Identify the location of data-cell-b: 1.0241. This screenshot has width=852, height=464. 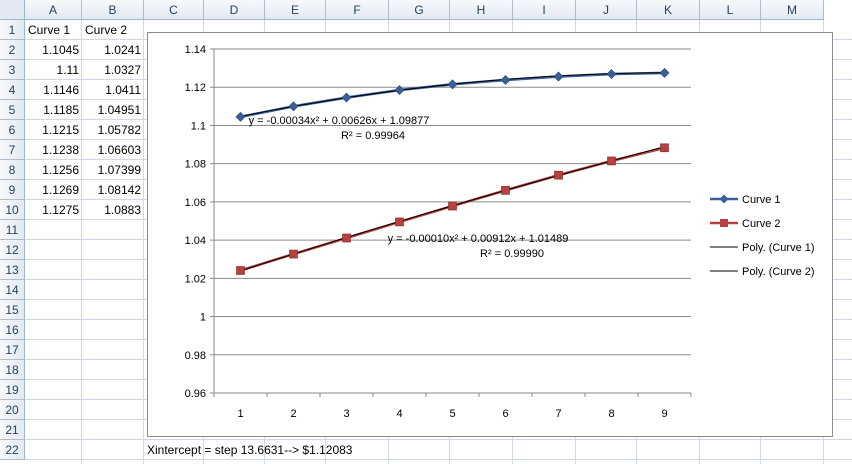
(122, 50).